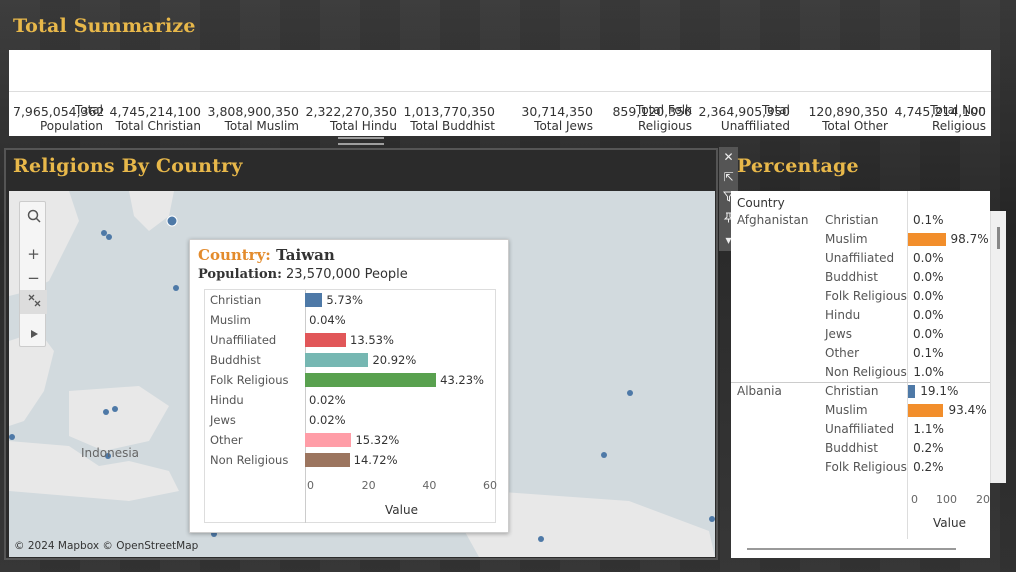 This screenshot has width=1016, height=572. Describe the element at coordinates (848, 111) in the screenshot. I see `summary-column-value: 120,890,350` at that location.